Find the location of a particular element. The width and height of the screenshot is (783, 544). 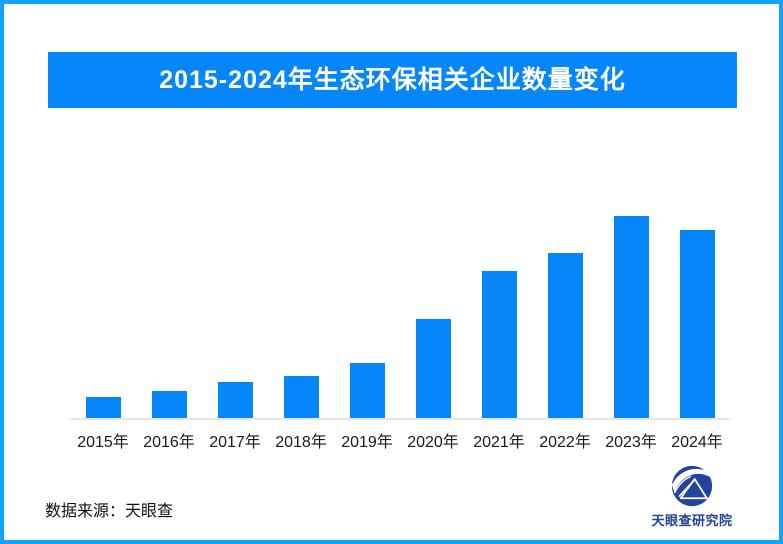

chart-title-banner: 2015-2024年生态环保相关企业数量变化 is located at coordinates (392, 80).